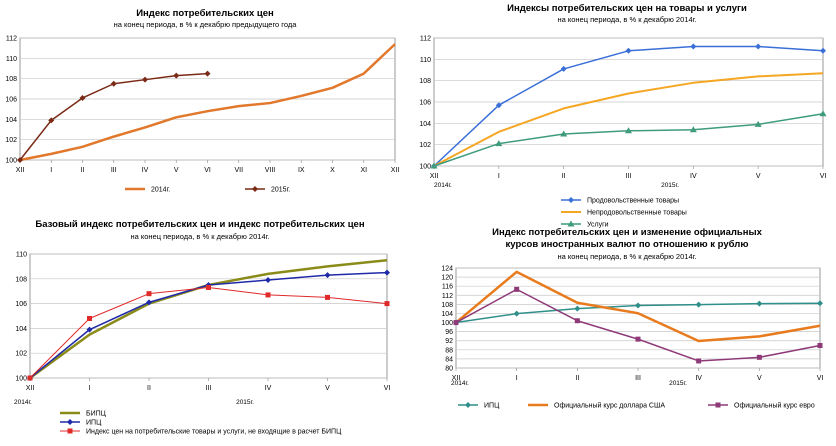 The height and width of the screenshot is (446, 836). Describe the element at coordinates (449, 350) in the screenshot. I see `y-tick-label: 88` at that location.